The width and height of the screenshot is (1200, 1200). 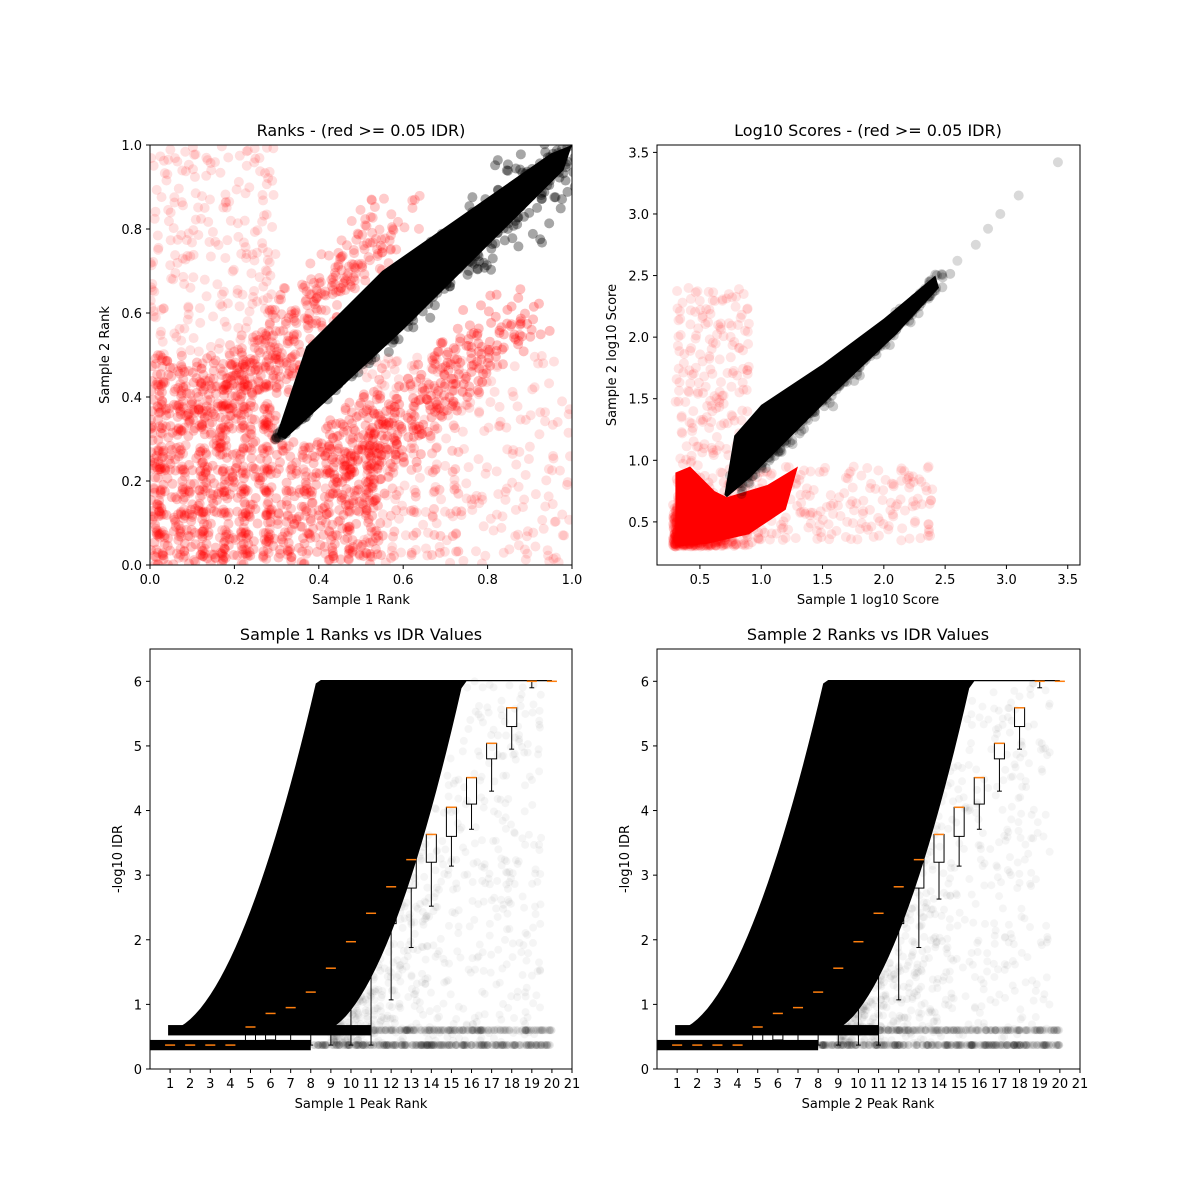 What do you see at coordinates (638, 153) in the screenshot?
I see `y-tick-label: 3.5` at bounding box center [638, 153].